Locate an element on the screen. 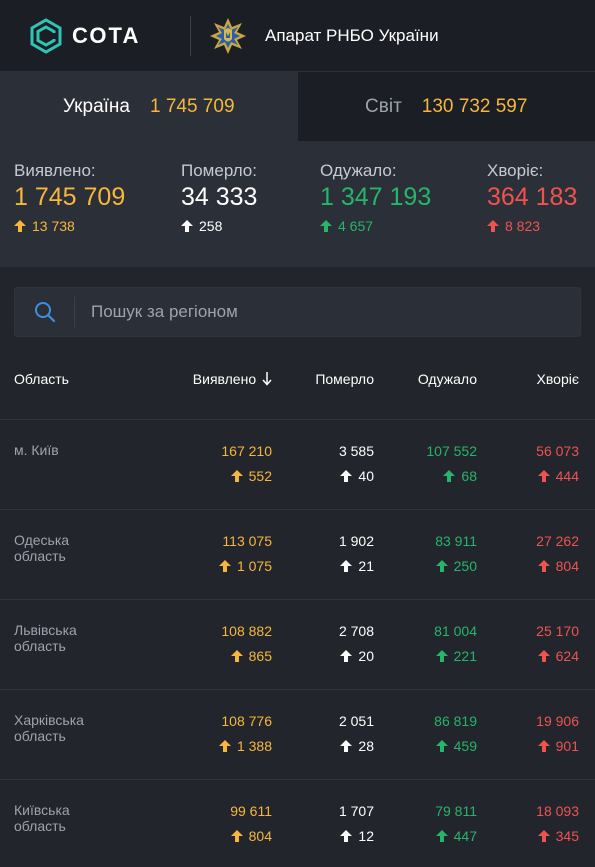 Image resolution: width=595 pixels, height=867 pixels. recovered-delta: 221 is located at coordinates (456, 656).